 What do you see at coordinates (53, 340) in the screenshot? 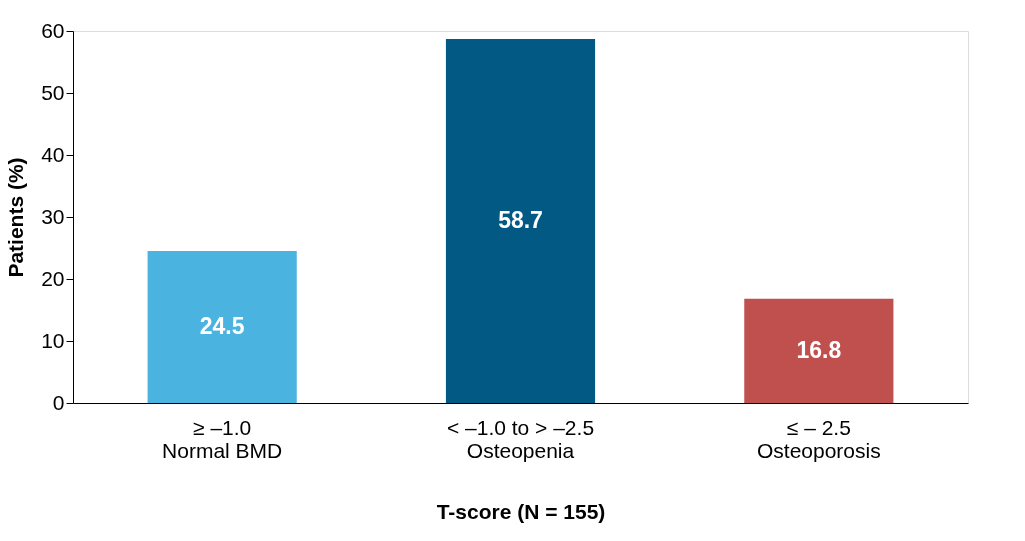
I see `y-tick-label: 10` at bounding box center [53, 340].